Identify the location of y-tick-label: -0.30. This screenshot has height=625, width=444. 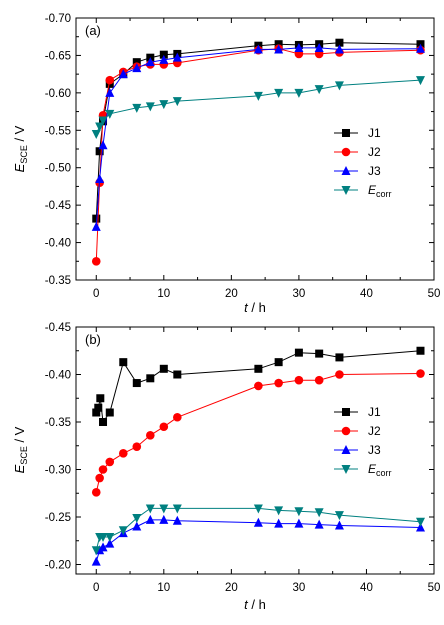
(58, 471).